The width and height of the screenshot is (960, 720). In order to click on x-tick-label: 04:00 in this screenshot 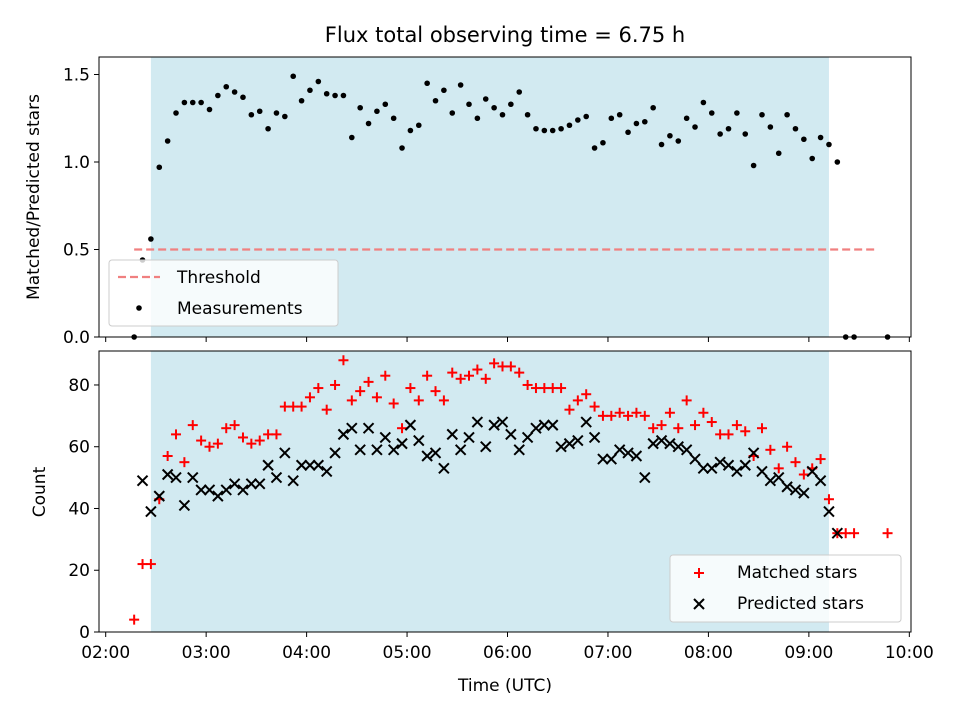, I will do `click(306, 653)`.